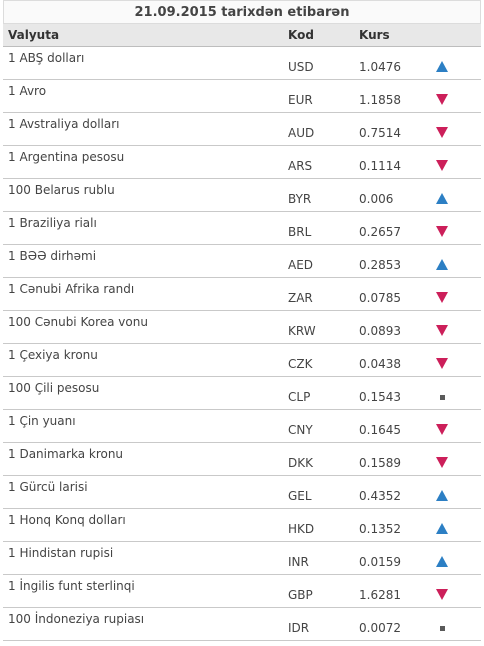 This screenshot has width=484, height=646. I want to click on currency-code: DKK, so click(300, 463).